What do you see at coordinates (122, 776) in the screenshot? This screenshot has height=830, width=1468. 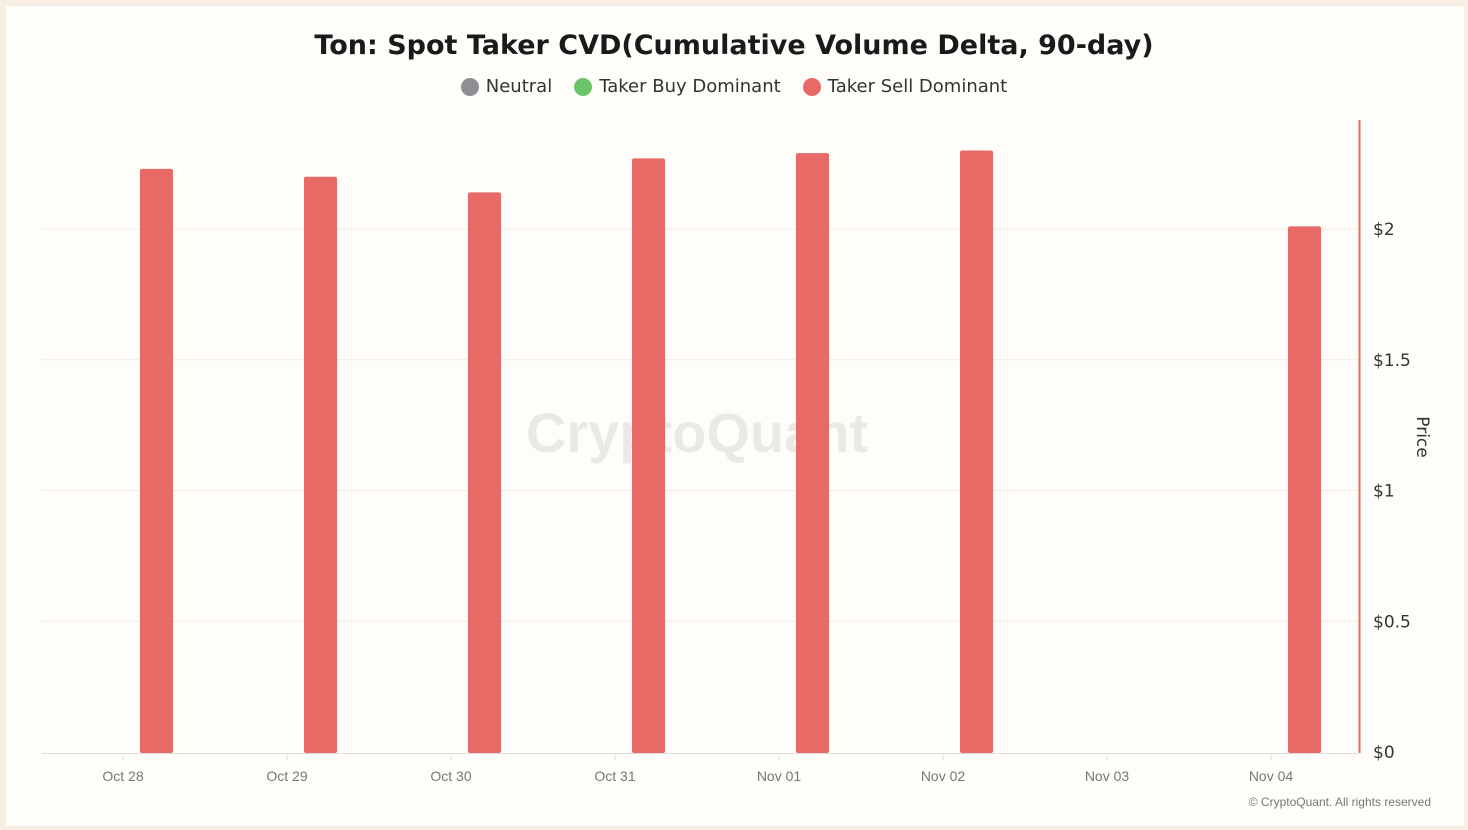 I see `x-tick-label: Oct 28` at bounding box center [122, 776].